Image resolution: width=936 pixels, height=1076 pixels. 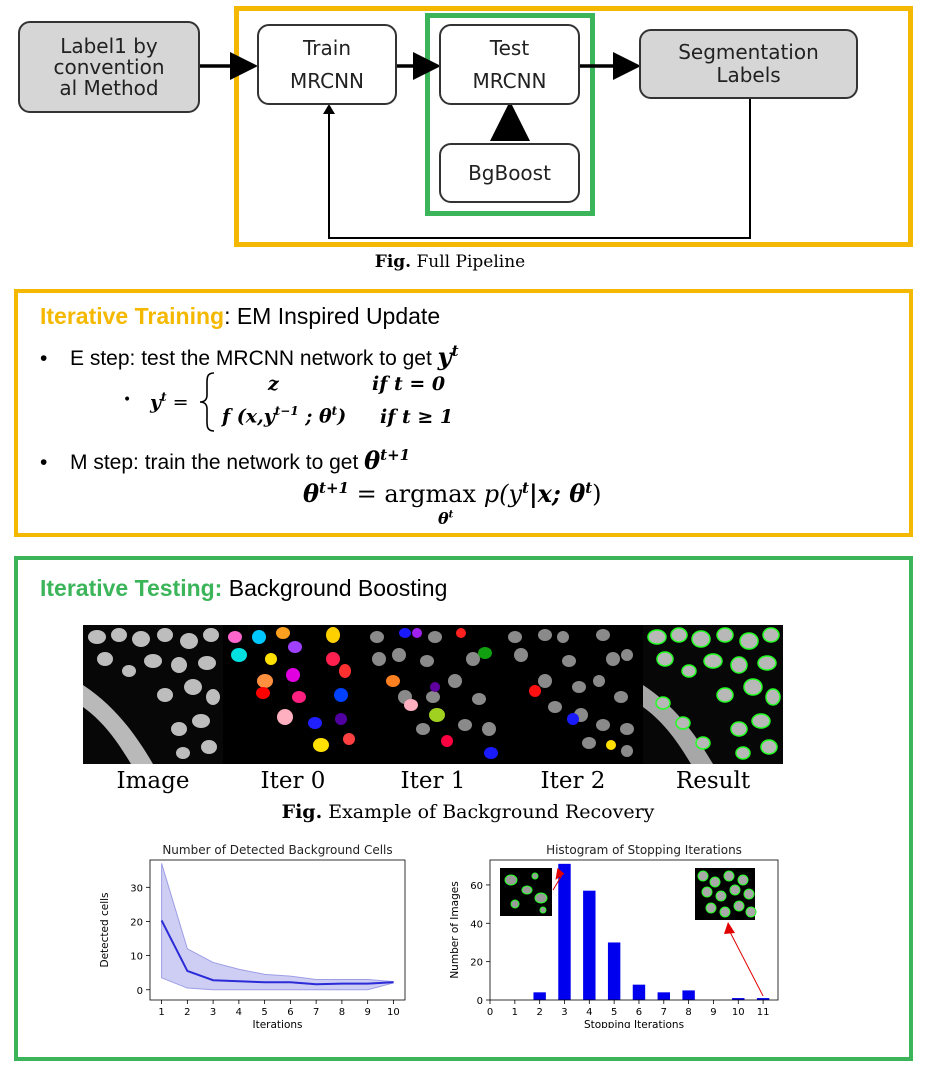 I want to click on case1-condition: if t = 0, so click(x=409, y=384).